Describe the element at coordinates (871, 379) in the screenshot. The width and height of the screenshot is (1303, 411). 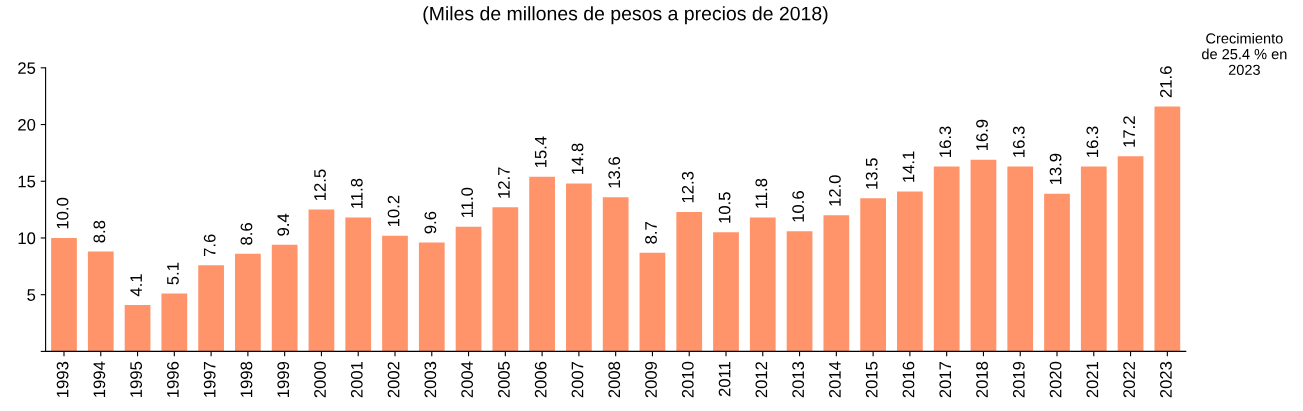
I see `x-tick-label: 2015` at that location.